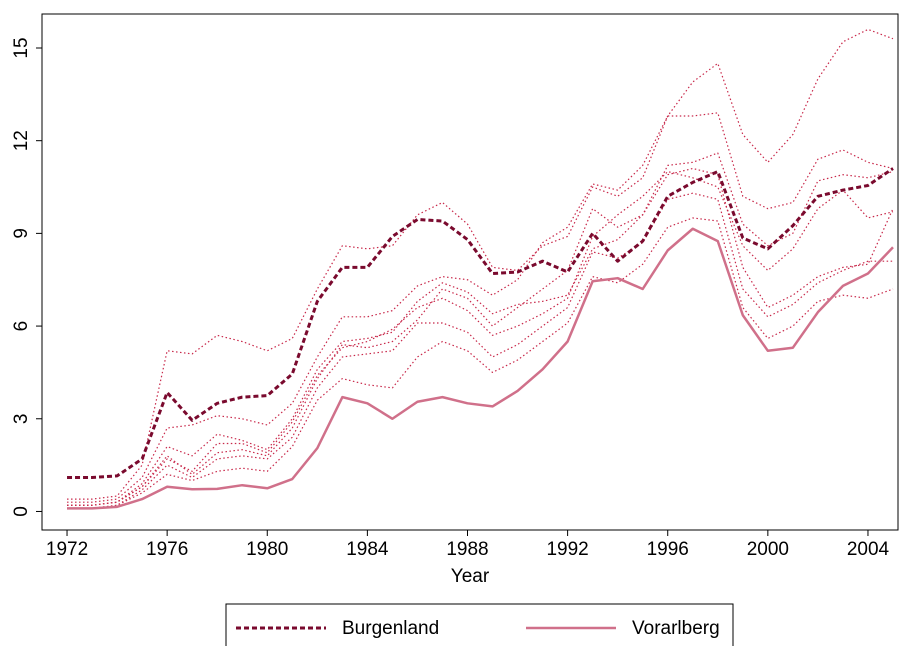  Describe the element at coordinates (668, 549) in the screenshot. I see `x-tick-label: 1996` at that location.